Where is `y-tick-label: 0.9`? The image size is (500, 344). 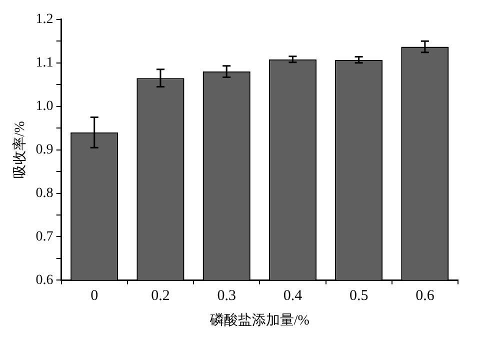
y-tick-label: 0.9 is located at coordinates (45, 150).